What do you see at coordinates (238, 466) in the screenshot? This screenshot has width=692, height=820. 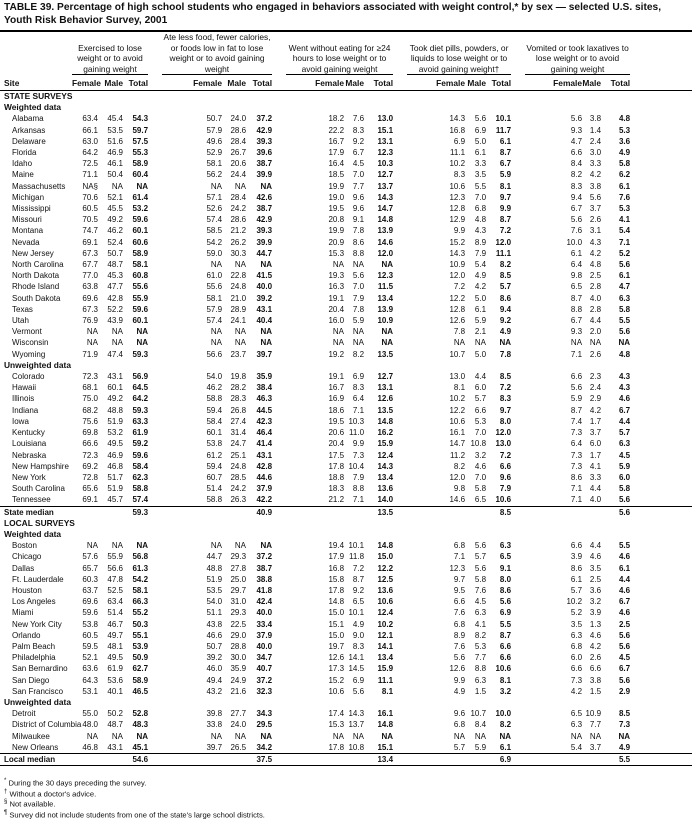 I see `male-value: 24.8` at bounding box center [238, 466].